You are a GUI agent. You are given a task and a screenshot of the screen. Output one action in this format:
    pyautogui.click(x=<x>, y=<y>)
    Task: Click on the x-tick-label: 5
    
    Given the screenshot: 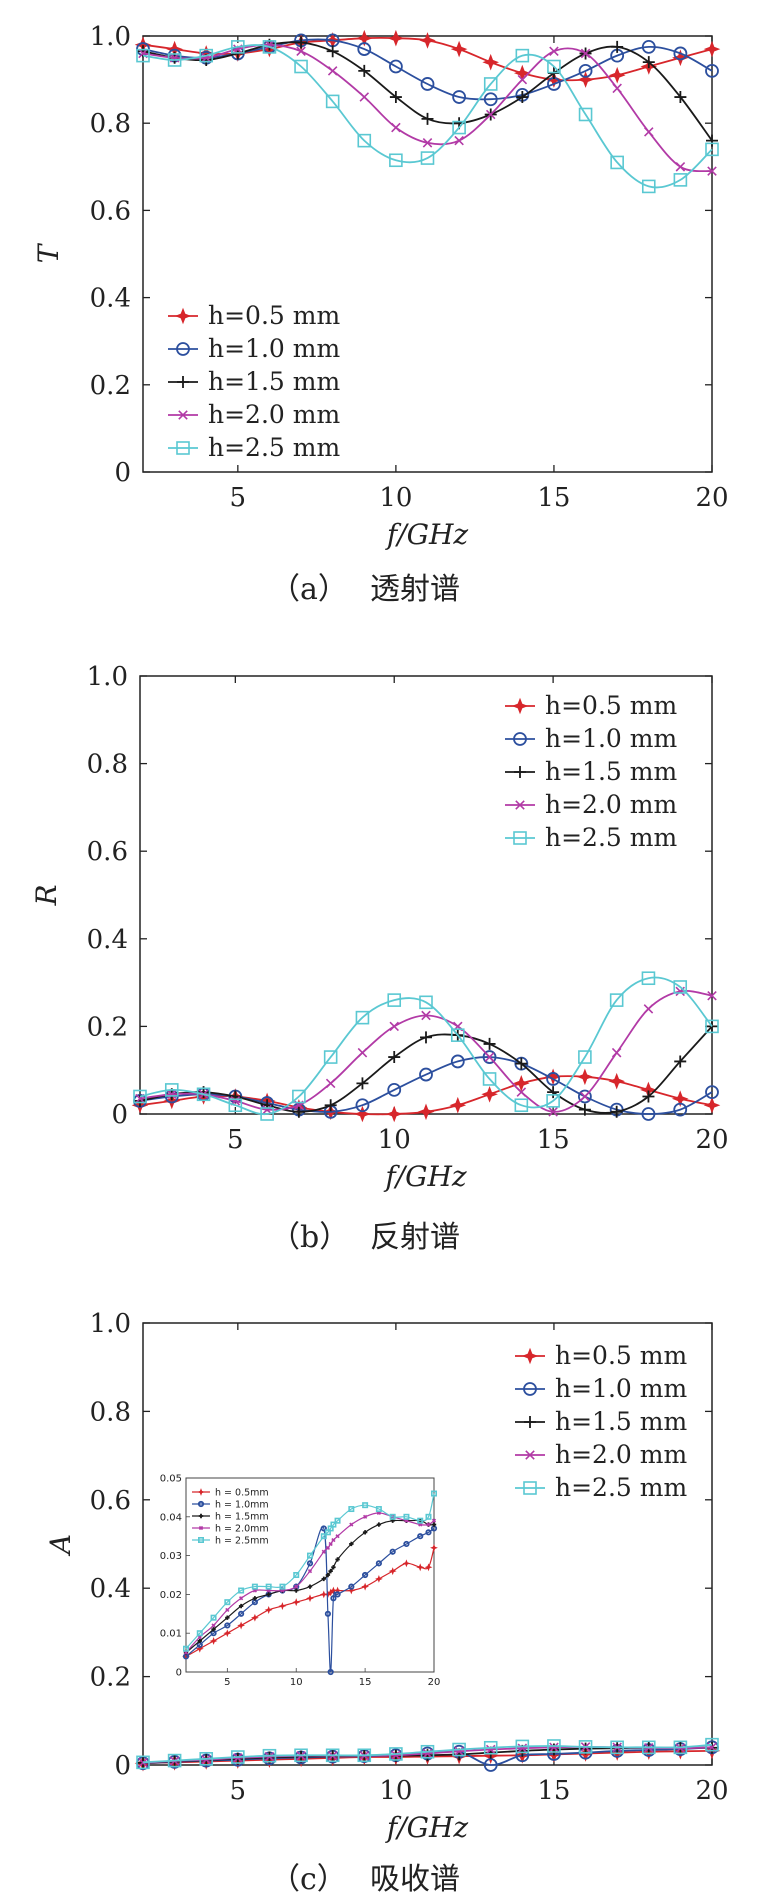 What is the action you would take?
    pyautogui.click(x=238, y=498)
    